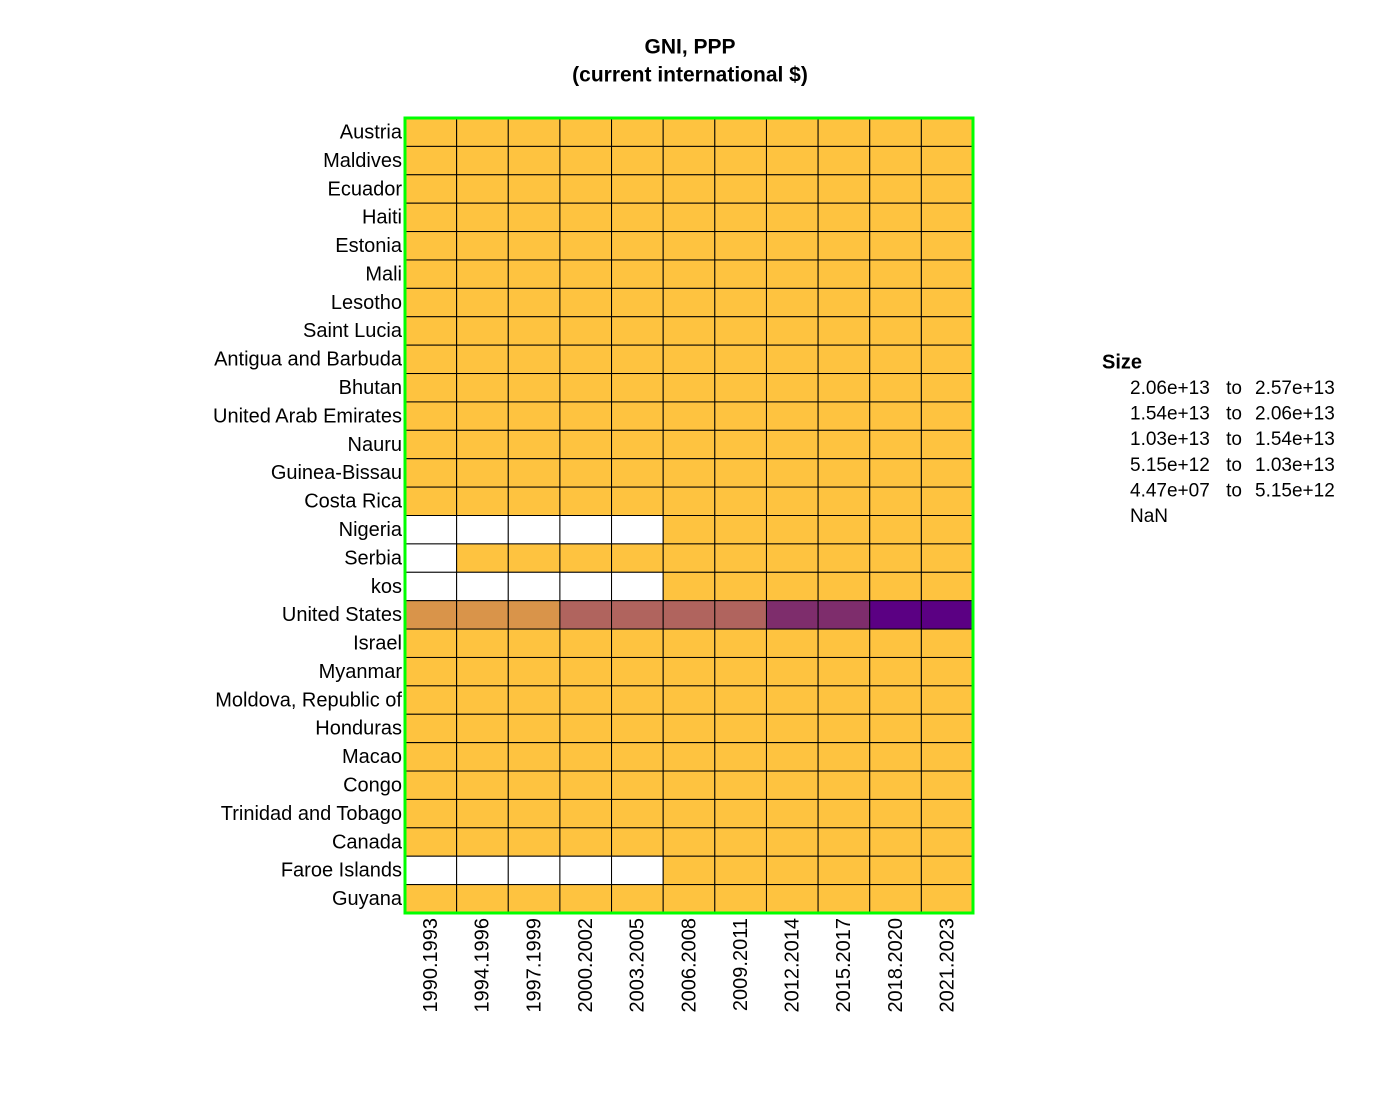 The height and width of the screenshot is (1100, 1400). Describe the element at coordinates (366, 303) in the screenshot. I see `row-label: Lesotho` at that location.